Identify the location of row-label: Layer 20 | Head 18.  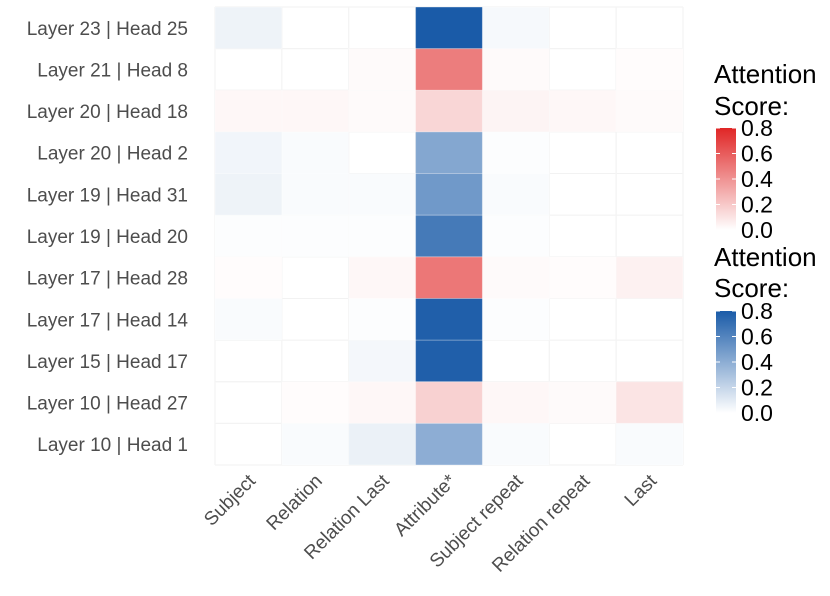
(107, 112).